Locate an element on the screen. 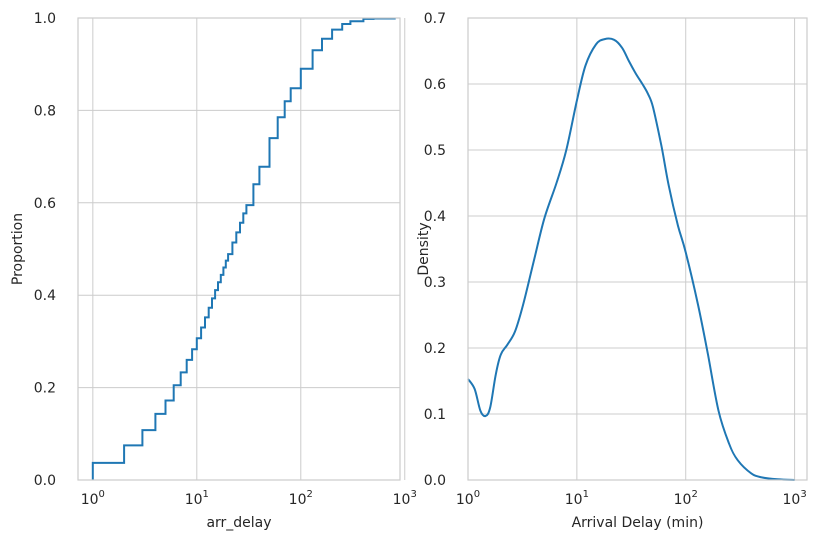 The height and width of the screenshot is (543, 818). ecdf-y-axis-label: Proportion is located at coordinates (18, 249).